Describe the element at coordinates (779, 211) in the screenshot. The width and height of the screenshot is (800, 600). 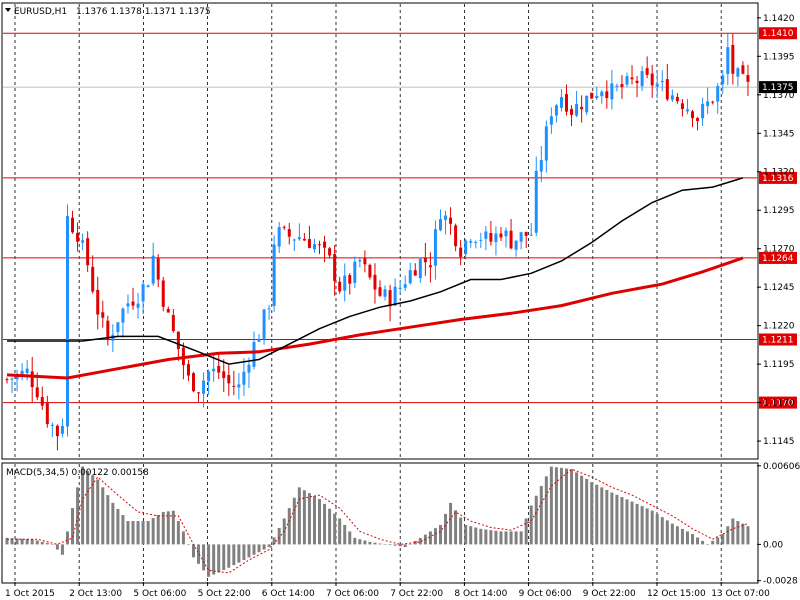
I see `y-tick-label: 1.1295` at that location.